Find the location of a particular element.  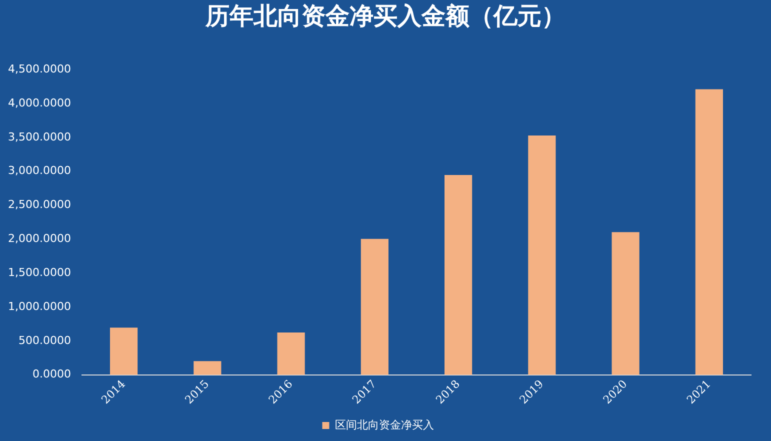

y-tick-label: 4,500.0000 is located at coordinates (39, 69).